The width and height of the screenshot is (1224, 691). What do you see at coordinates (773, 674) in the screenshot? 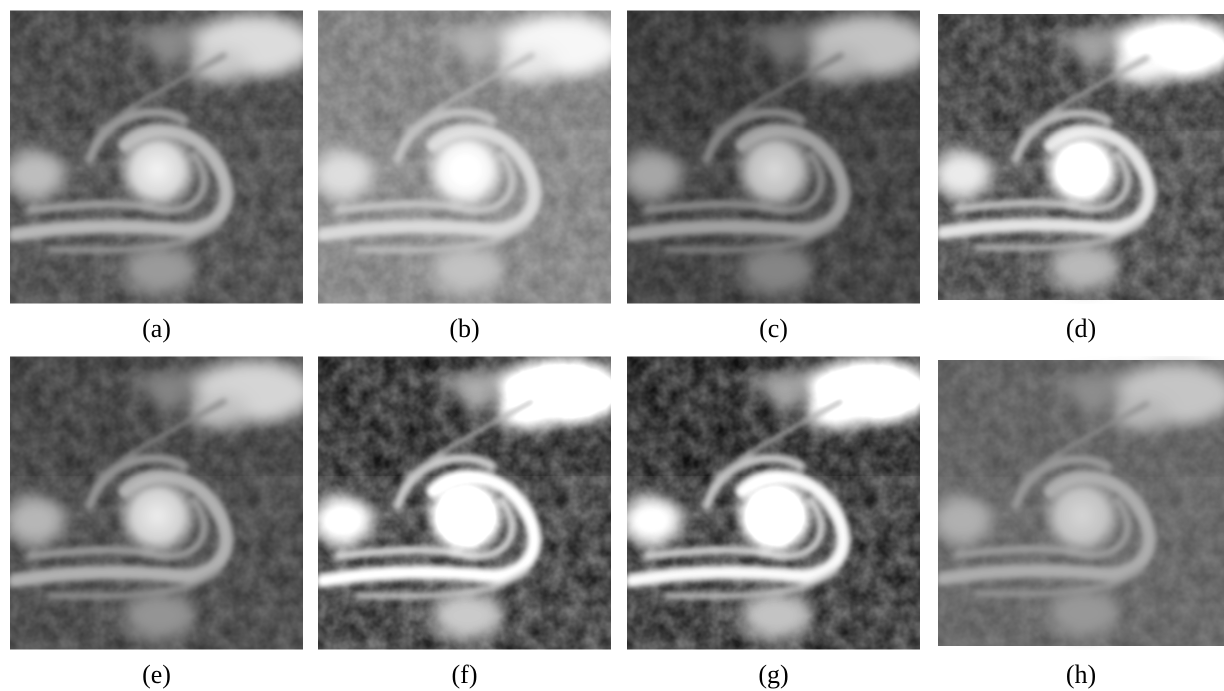
I see `panel-caption: (g)` at bounding box center [773, 674].